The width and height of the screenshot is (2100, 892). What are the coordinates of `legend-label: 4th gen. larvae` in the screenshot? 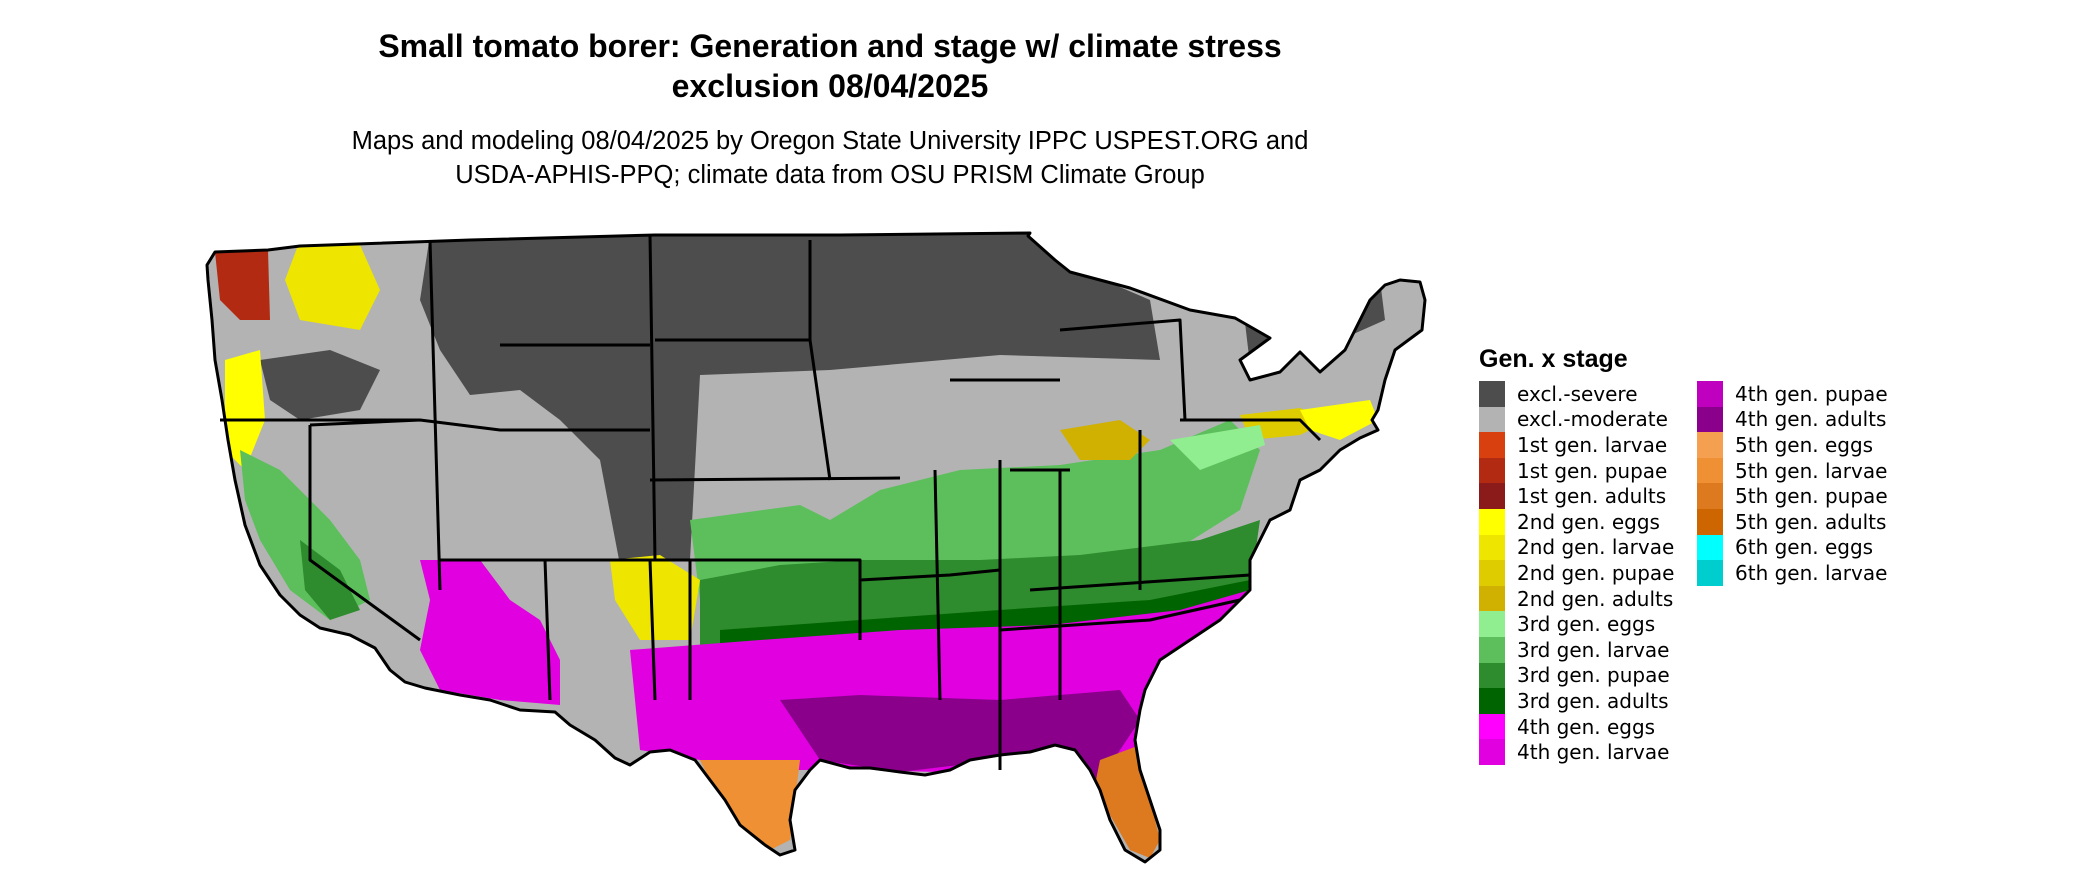 It's located at (1593, 752).